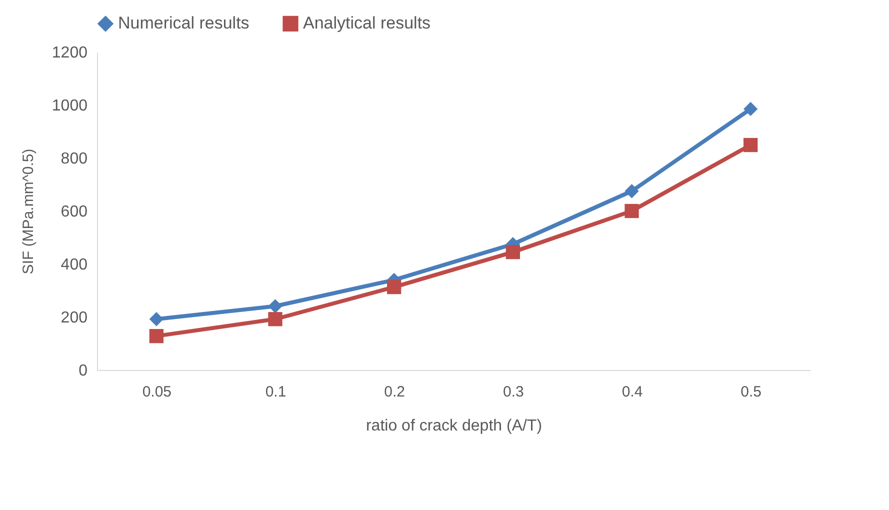 This screenshot has width=889, height=510. What do you see at coordinates (74, 265) in the screenshot?
I see `y-tick-label: 400` at bounding box center [74, 265].